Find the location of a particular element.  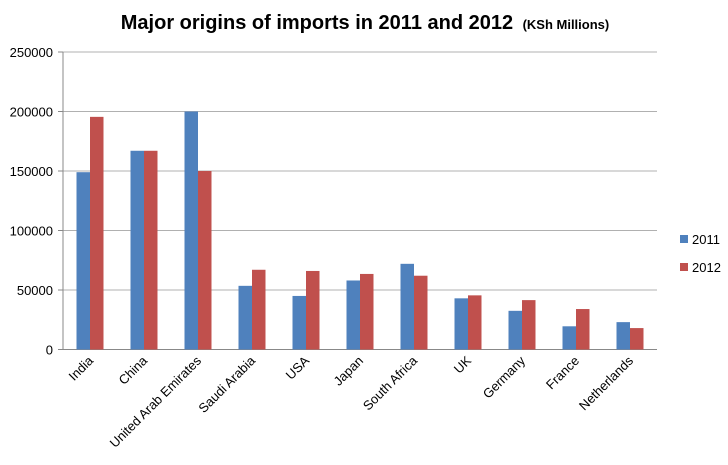

bar-2012-germany is located at coordinates (529, 325).